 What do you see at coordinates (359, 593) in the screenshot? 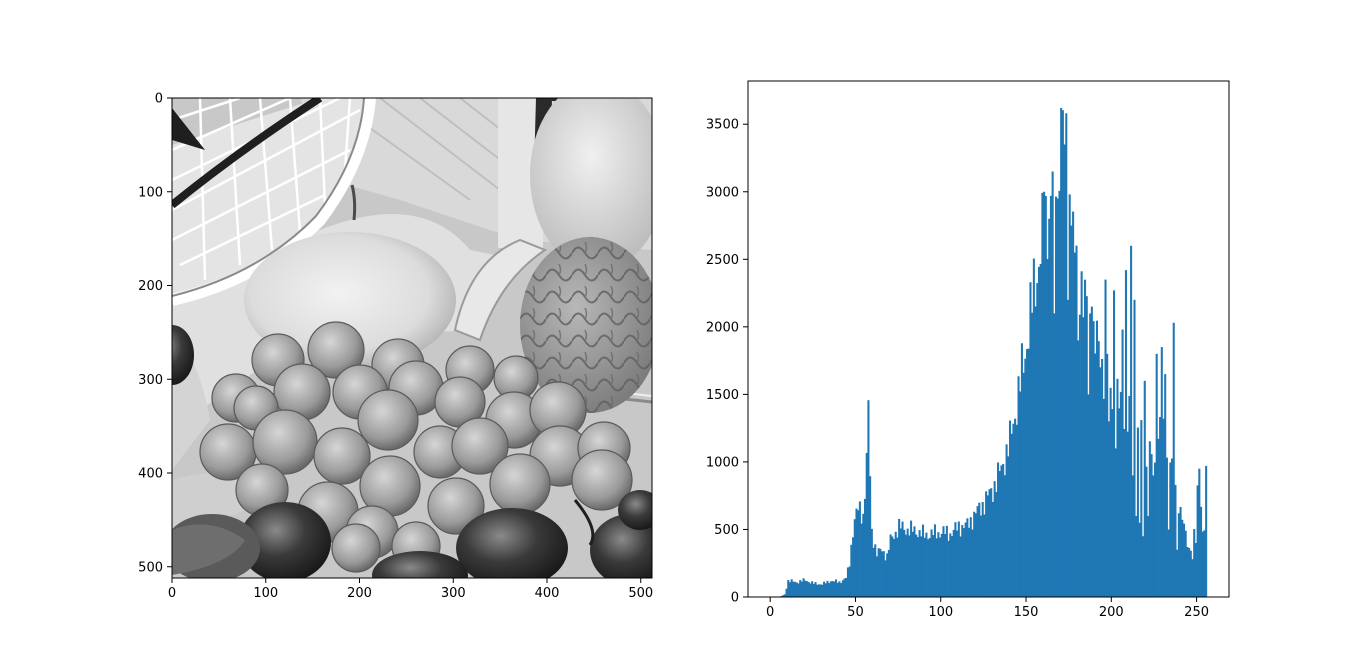
I see `photo-xtick-label: 200` at bounding box center [359, 593].